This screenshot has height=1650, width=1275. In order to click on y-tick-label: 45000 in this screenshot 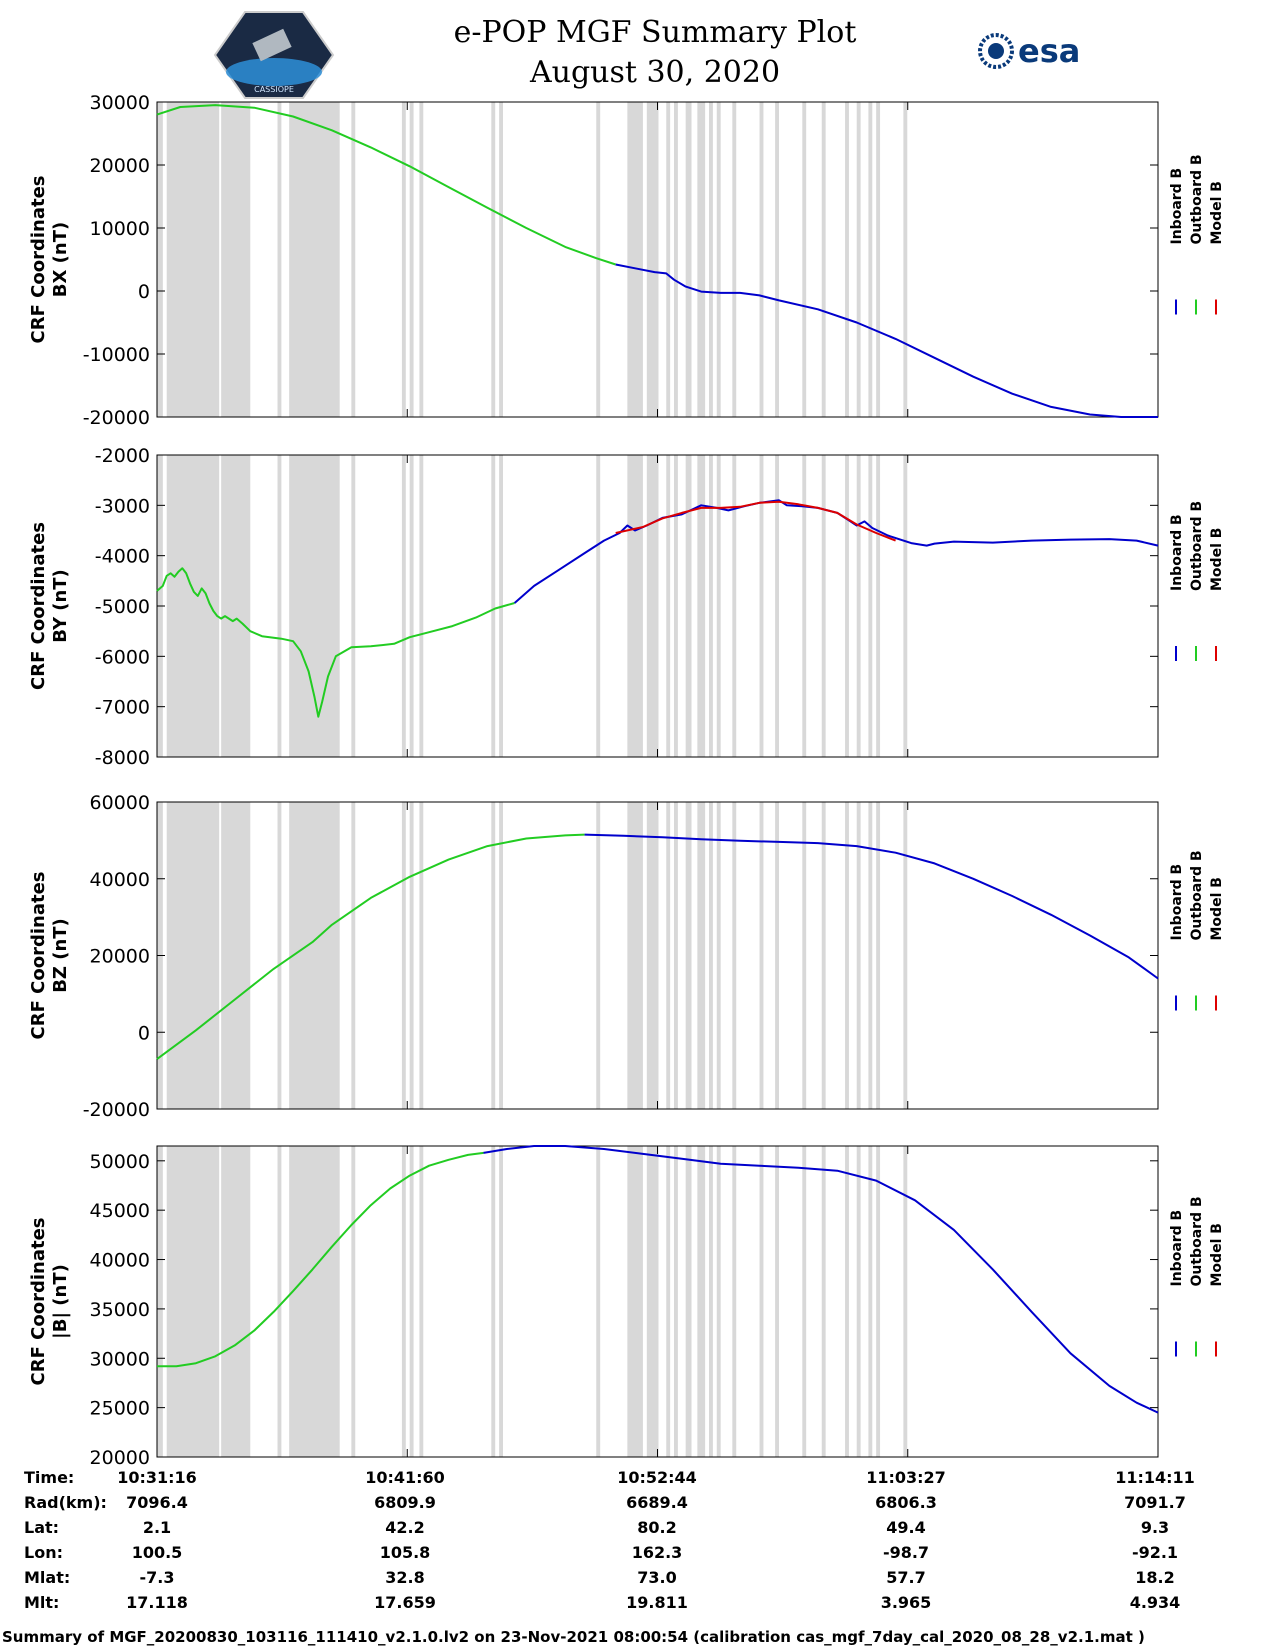, I will do `click(120, 1211)`.